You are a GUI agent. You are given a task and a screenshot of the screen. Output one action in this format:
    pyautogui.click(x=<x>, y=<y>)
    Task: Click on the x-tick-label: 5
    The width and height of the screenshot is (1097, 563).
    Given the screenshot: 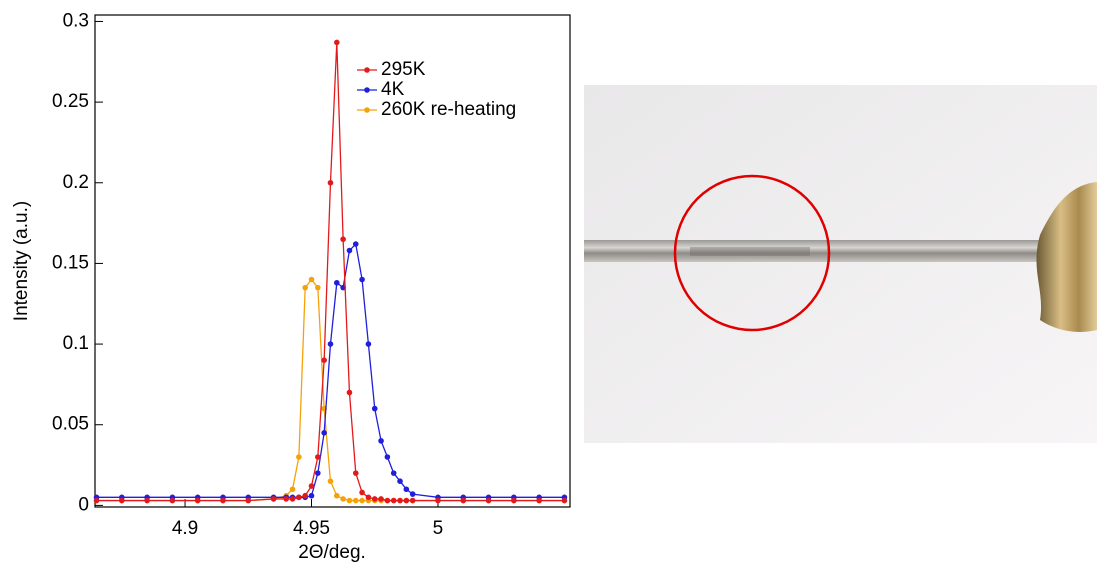 What is the action you would take?
    pyautogui.click(x=438, y=528)
    